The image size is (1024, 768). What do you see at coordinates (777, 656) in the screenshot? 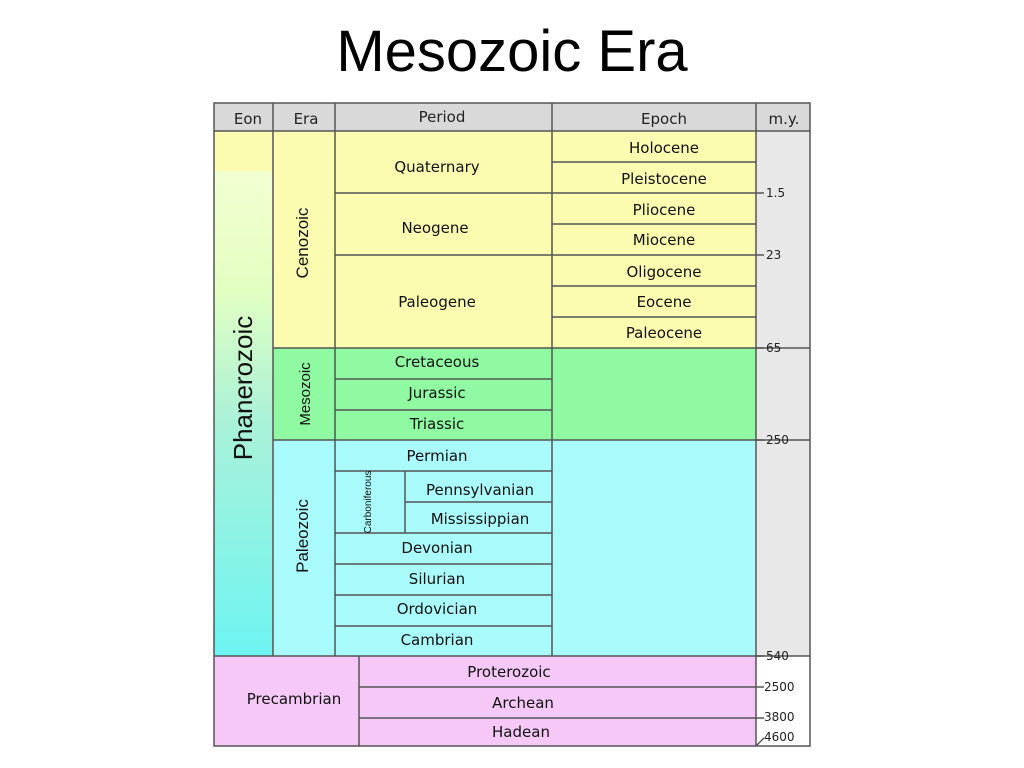
I see `my-tick-label: 540` at bounding box center [777, 656].